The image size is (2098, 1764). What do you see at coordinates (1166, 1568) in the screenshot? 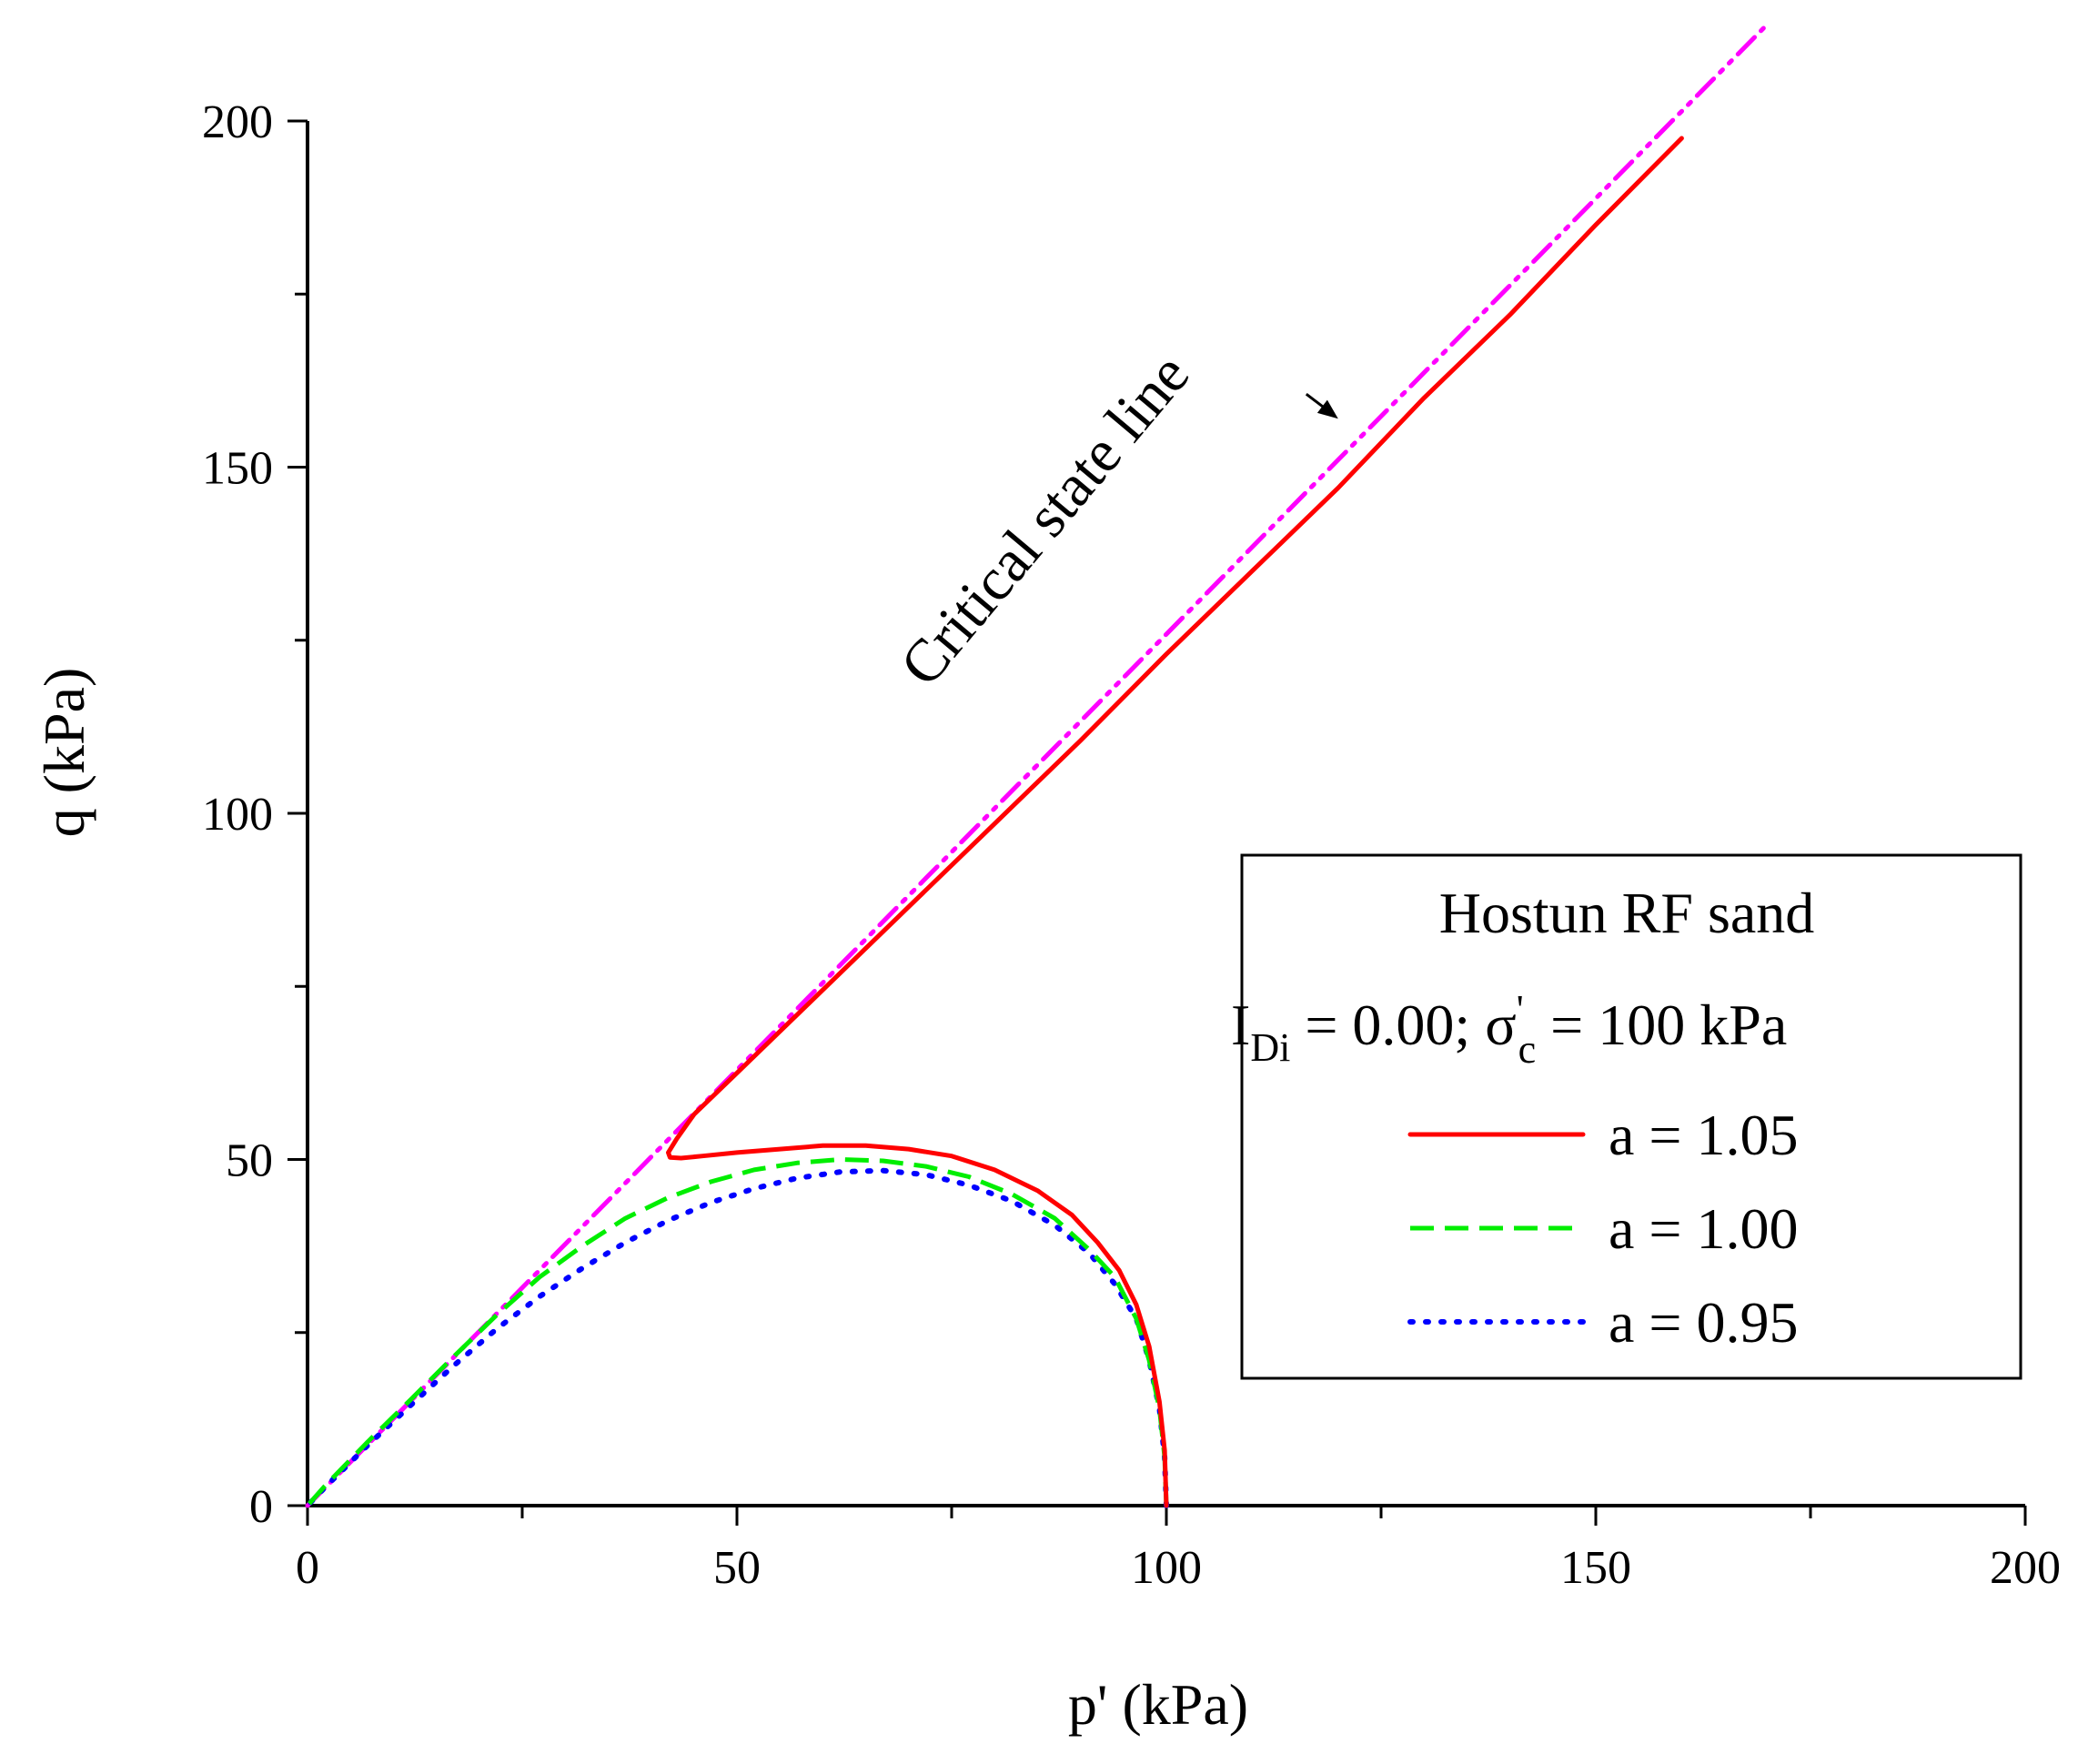
I see `x-tick-label: 100` at bounding box center [1166, 1568].